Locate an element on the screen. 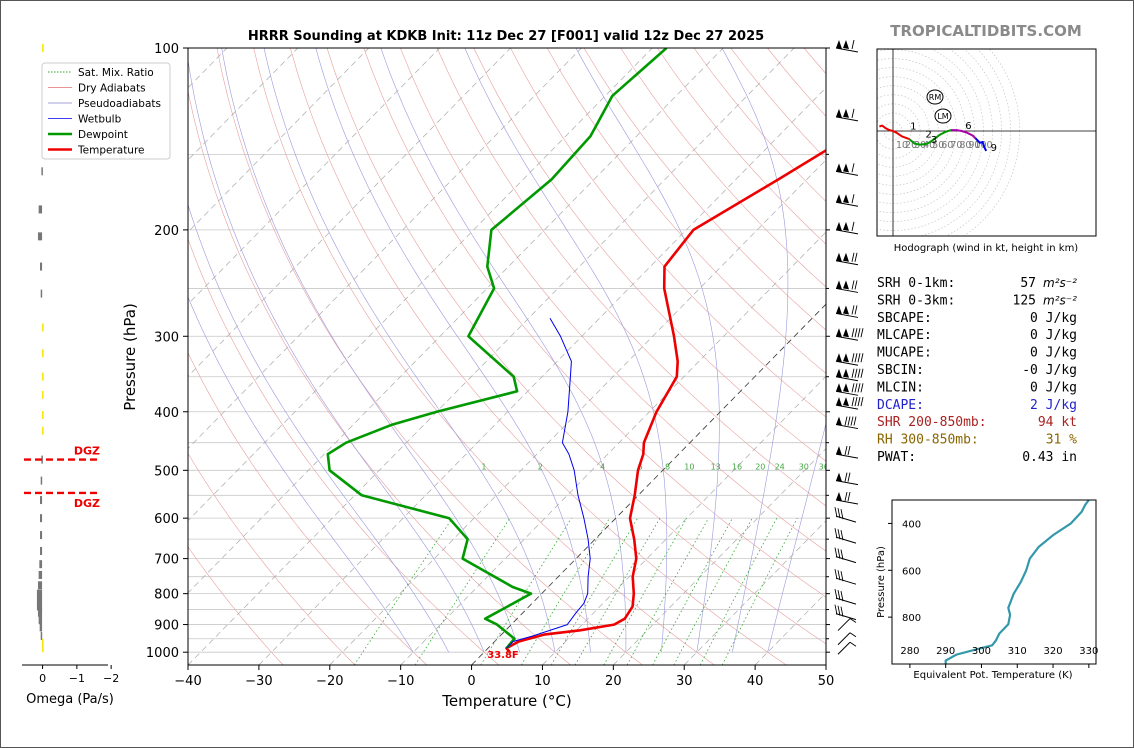 This screenshot has height=748, width=1134. theta-e-ytick-label: 800 is located at coordinates (911, 618).